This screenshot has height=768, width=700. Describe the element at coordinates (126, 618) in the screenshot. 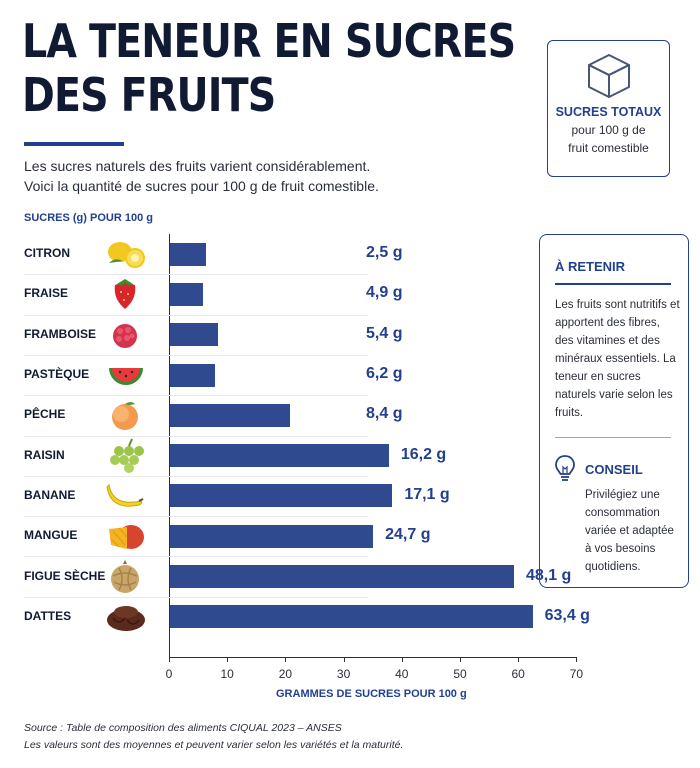

I see `dates-icon` at that location.